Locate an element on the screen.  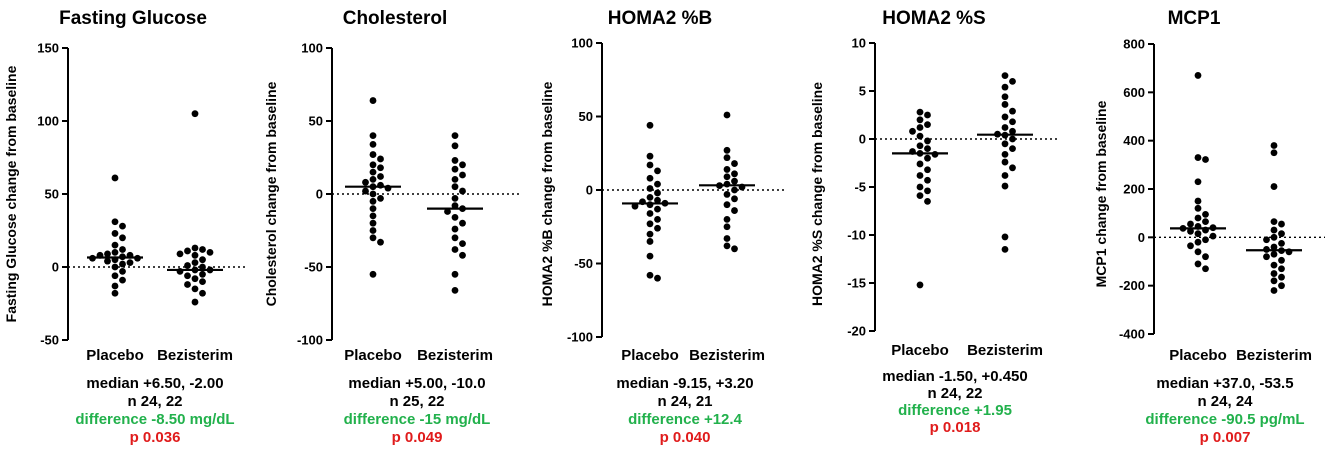
y-tick-label: 800 is located at coordinates (1134, 44).